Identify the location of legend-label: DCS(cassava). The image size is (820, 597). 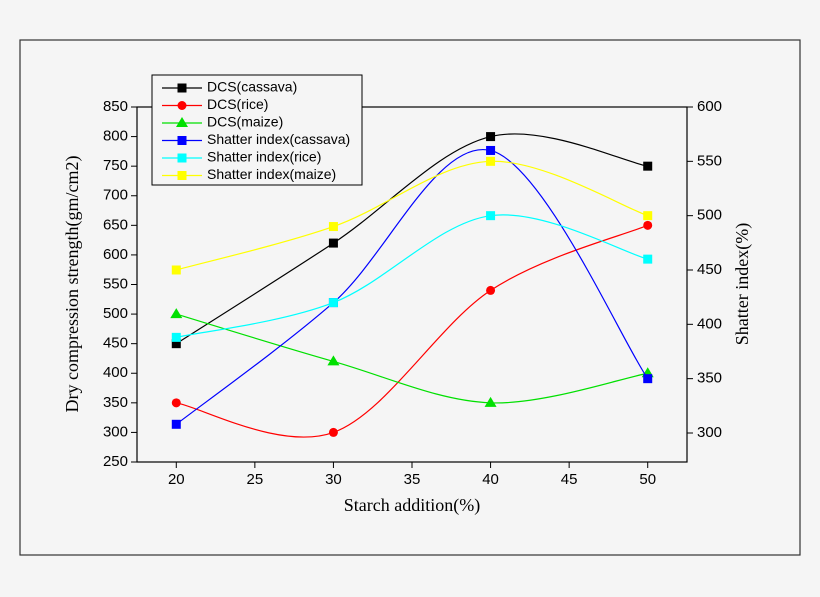
(252, 87).